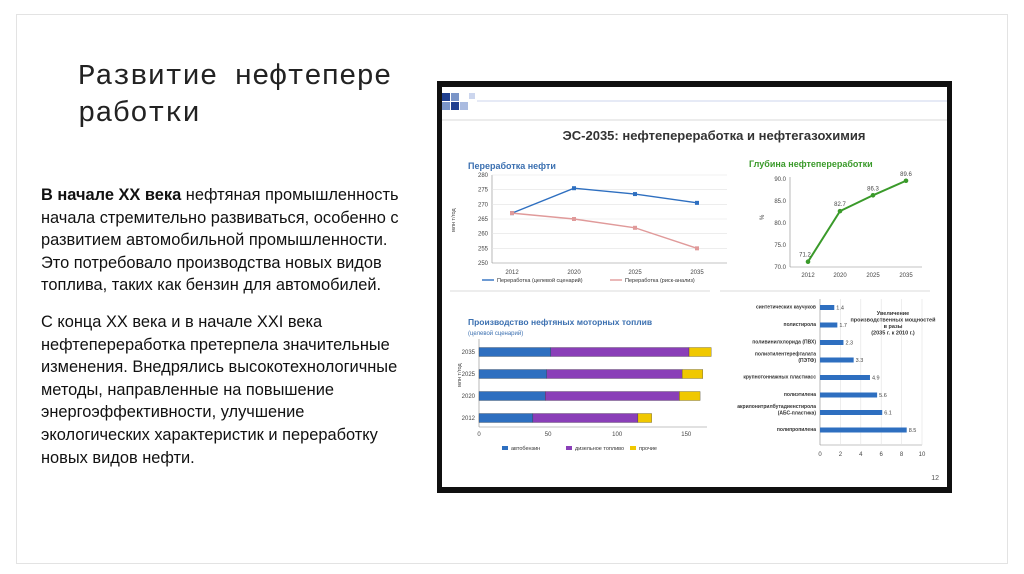  What do you see at coordinates (469, 419) in the screenshot?
I see `chart3-category-label: 2012` at bounding box center [469, 419].